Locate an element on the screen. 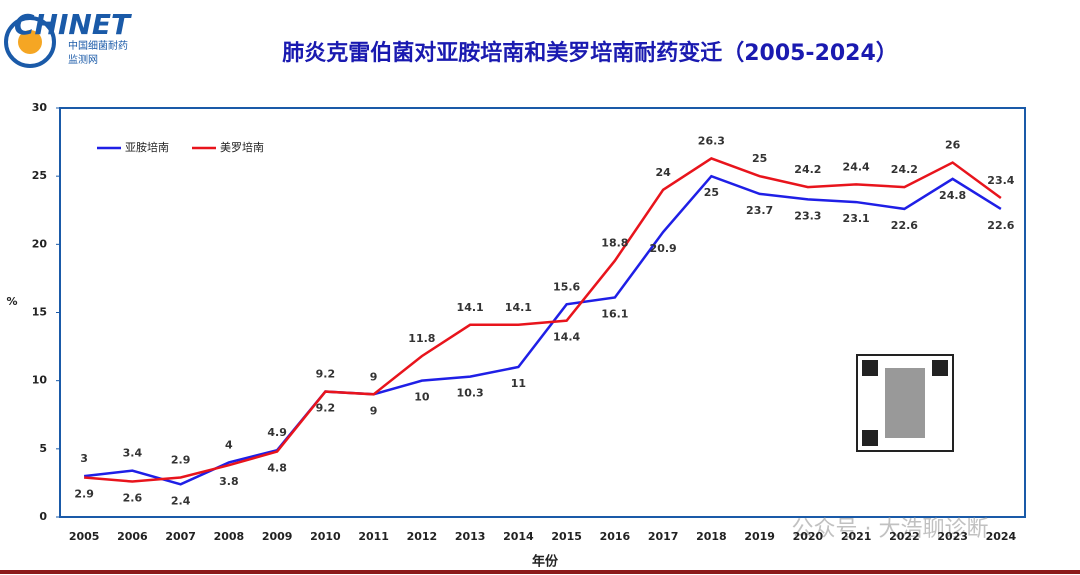 The image size is (1080, 575). data-label: 10.3 is located at coordinates (470, 393).